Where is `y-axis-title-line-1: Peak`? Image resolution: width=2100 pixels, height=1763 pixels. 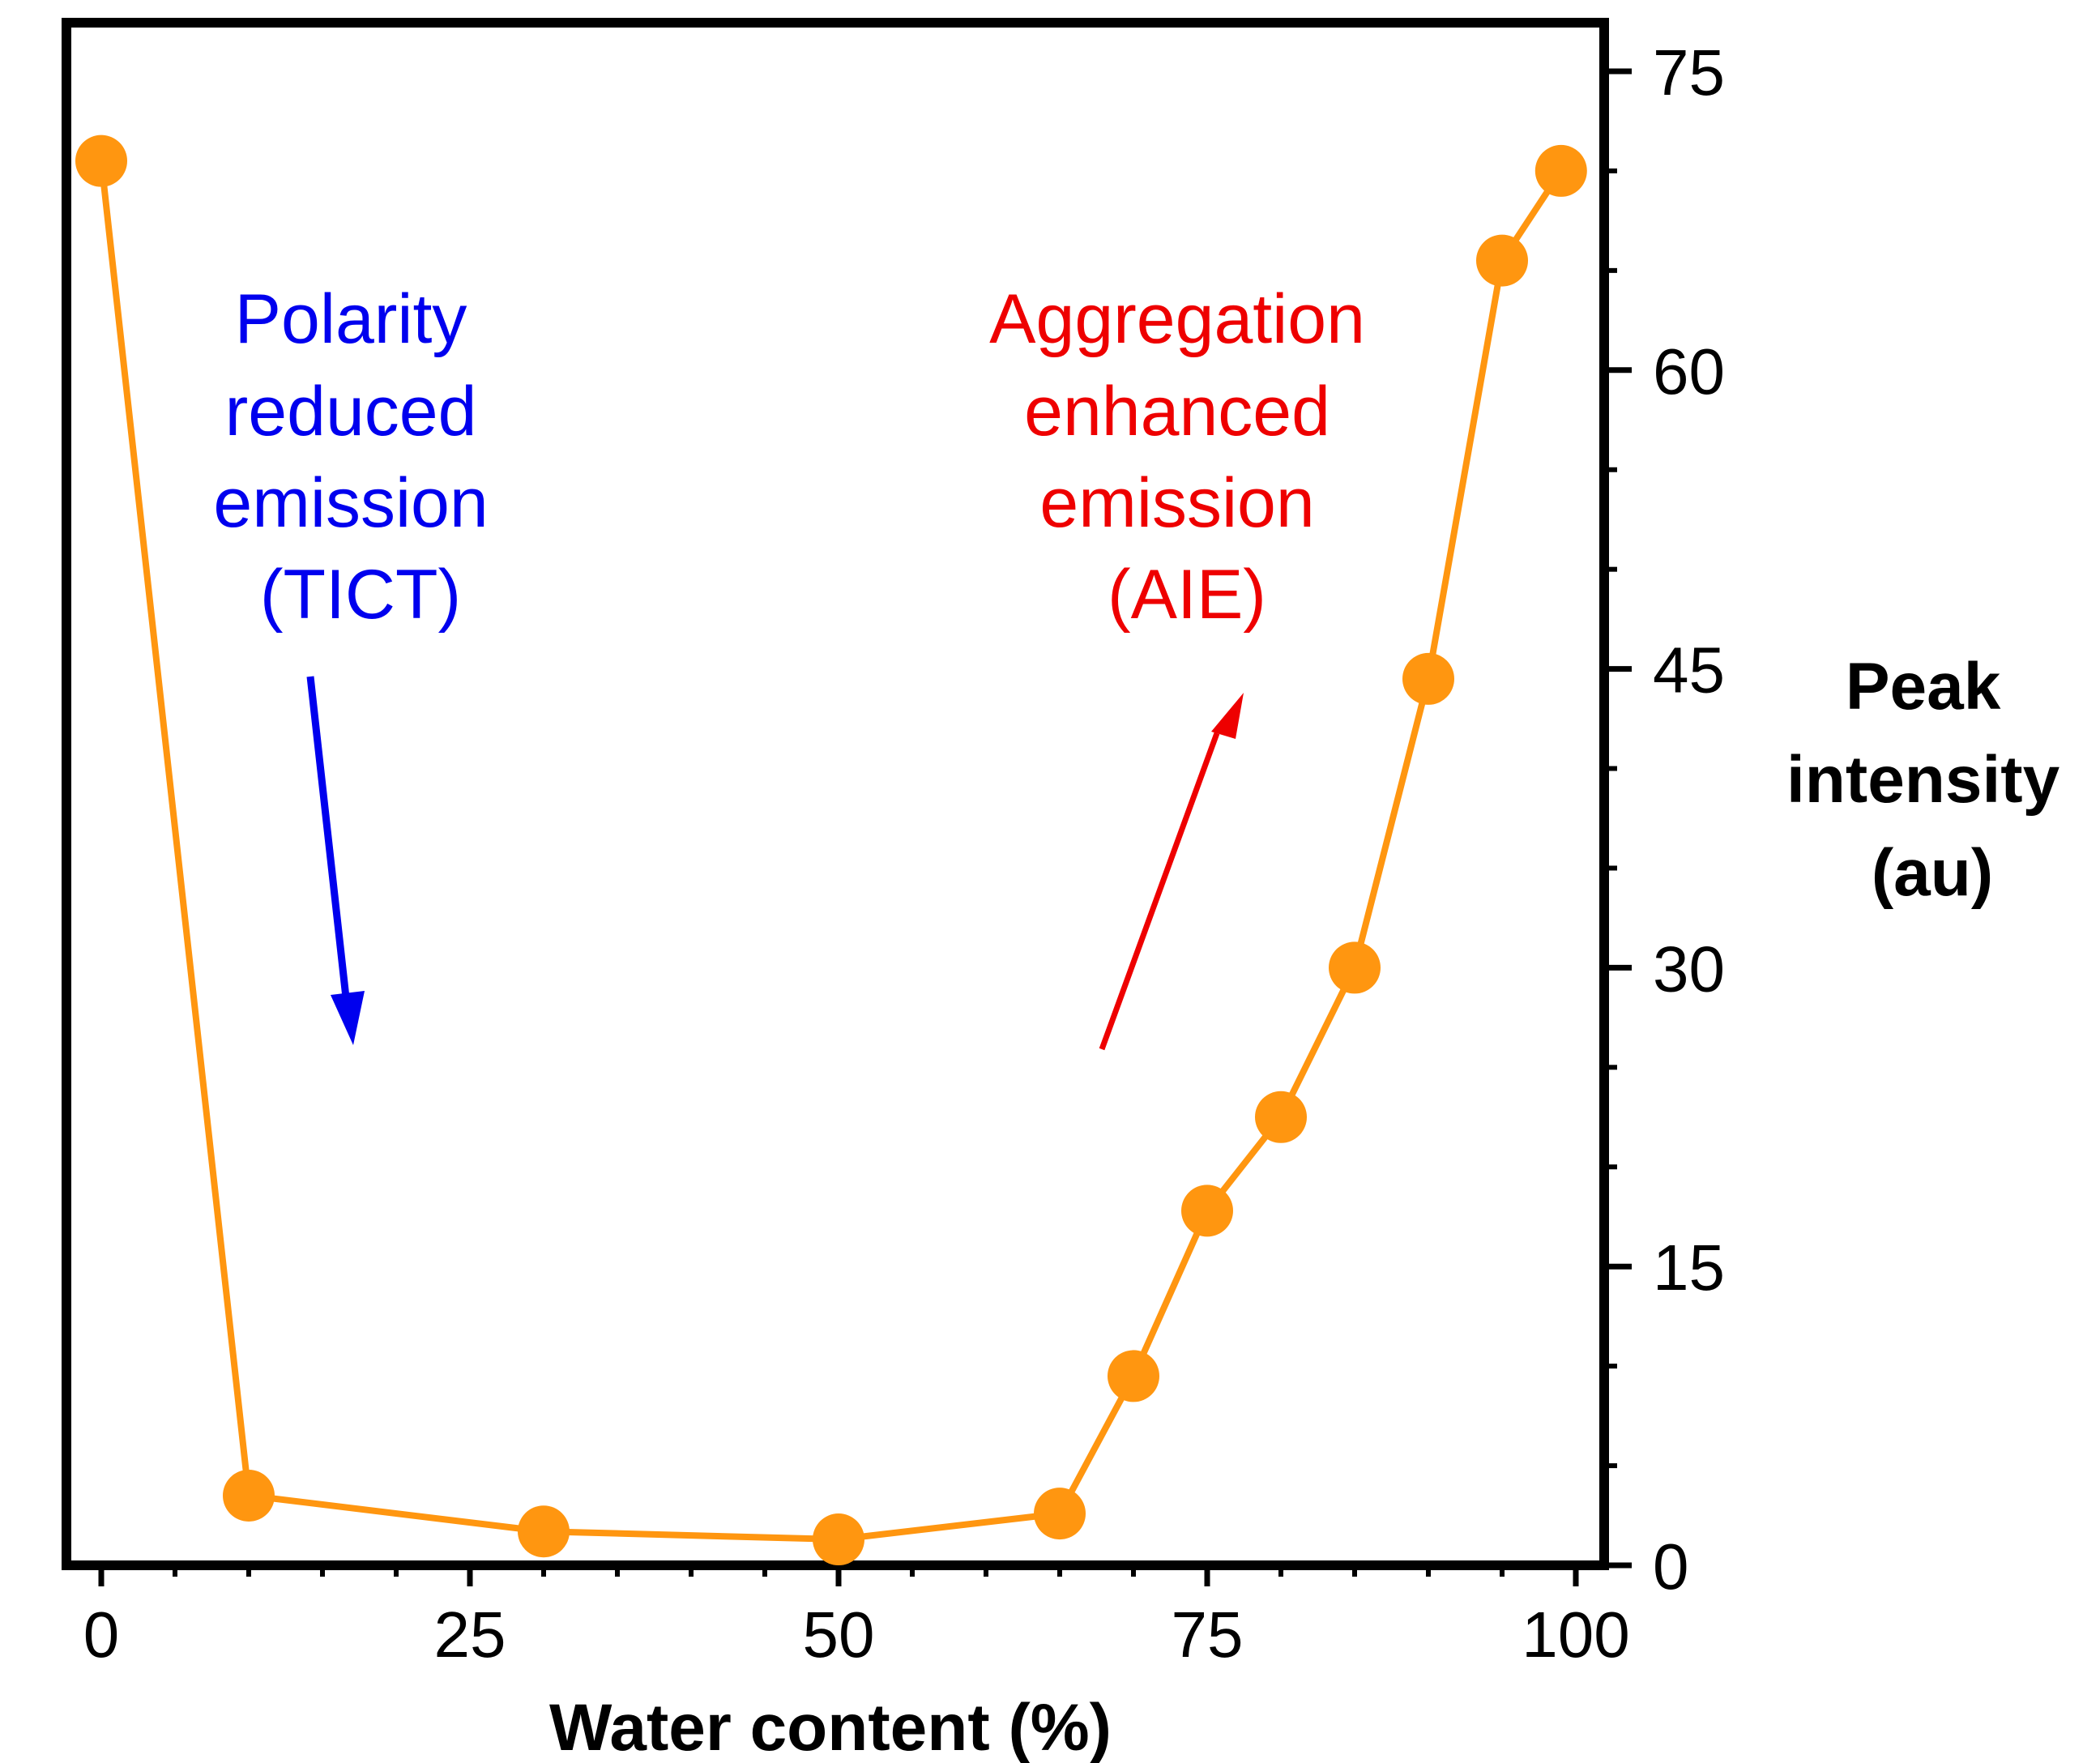 y-axis-title-line-1: Peak is located at coordinates (1923, 687).